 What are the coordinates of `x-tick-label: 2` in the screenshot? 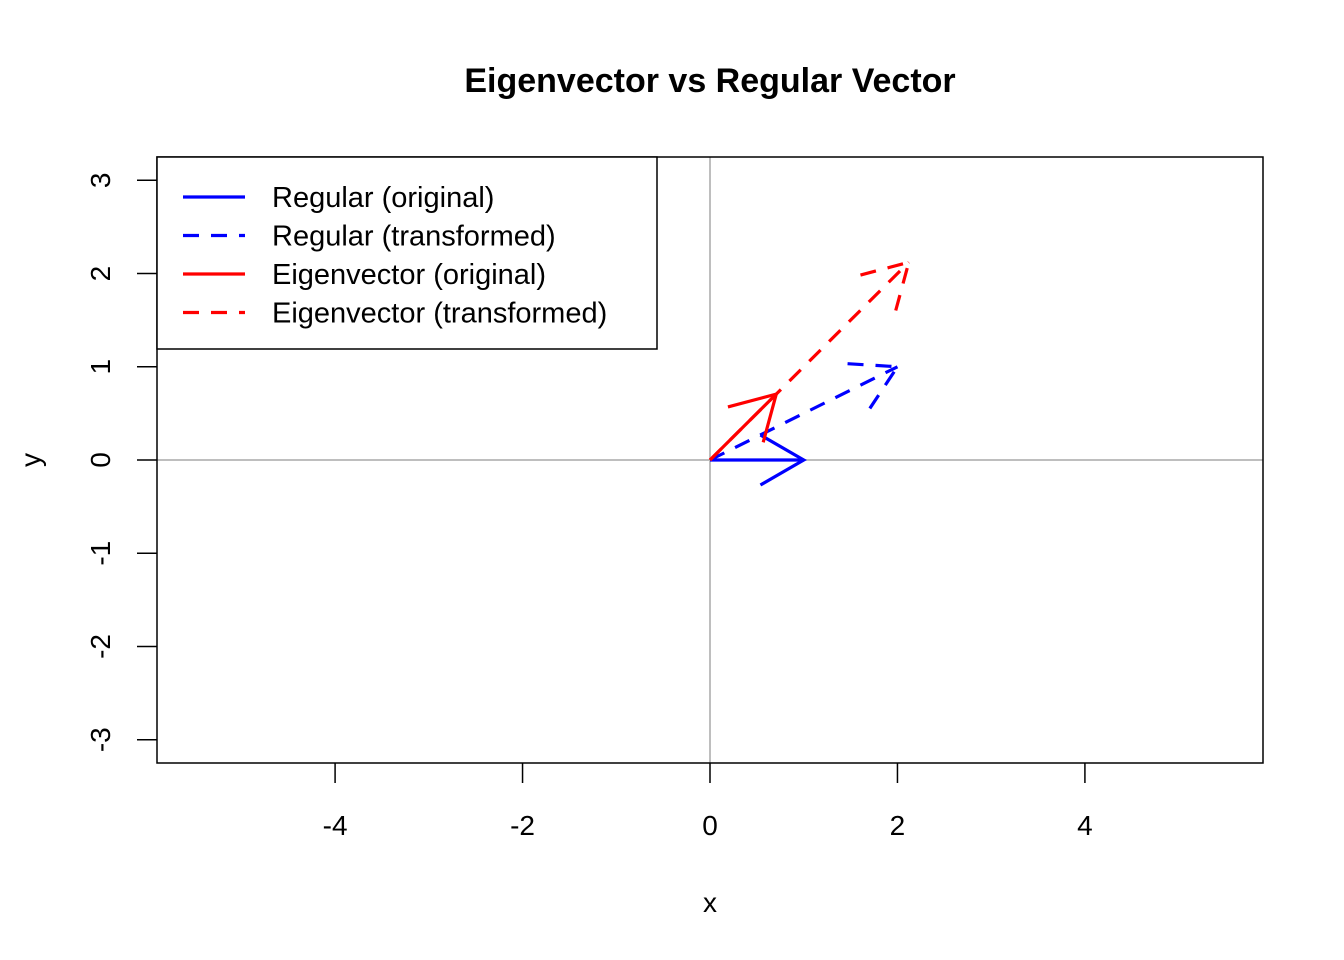 It's located at (898, 825).